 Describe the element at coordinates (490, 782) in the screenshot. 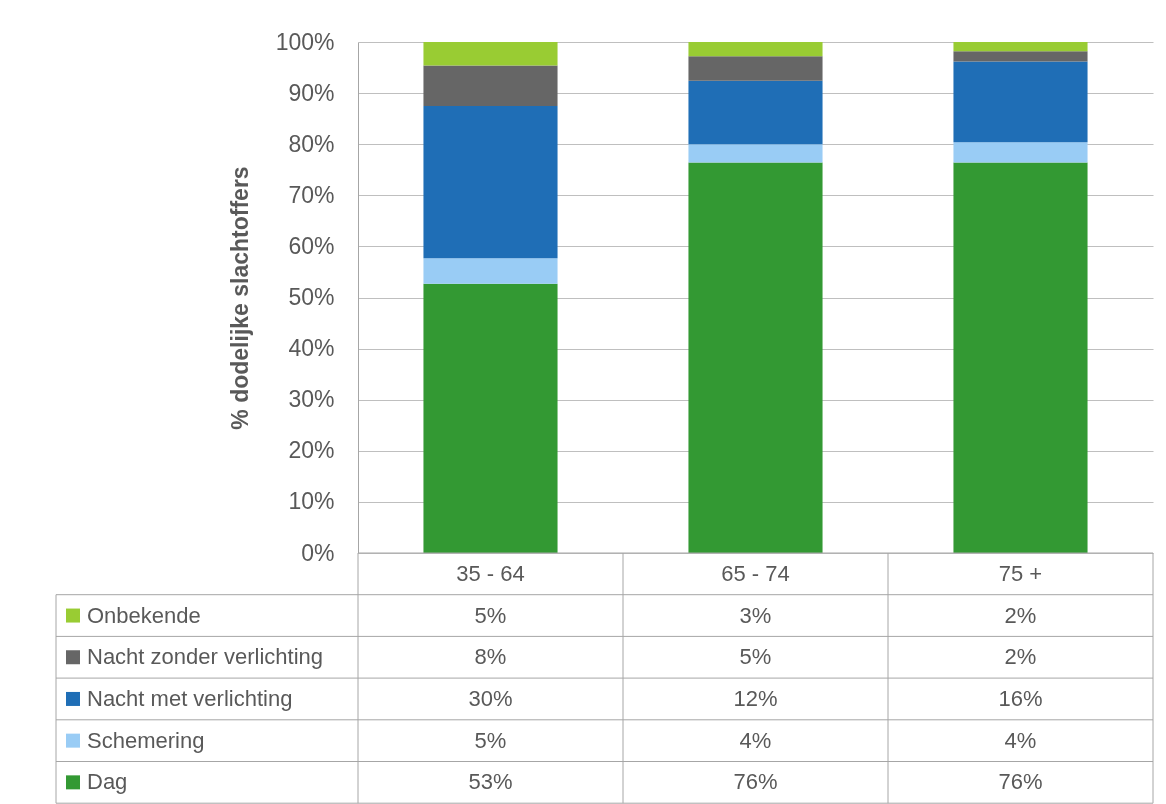

I see `data-label: 53%` at that location.